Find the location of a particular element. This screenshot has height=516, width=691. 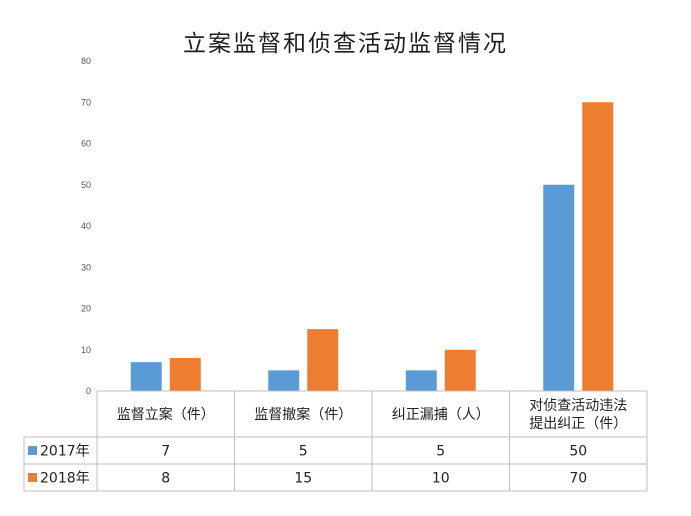

y-tick-label: 40 is located at coordinates (86, 226).